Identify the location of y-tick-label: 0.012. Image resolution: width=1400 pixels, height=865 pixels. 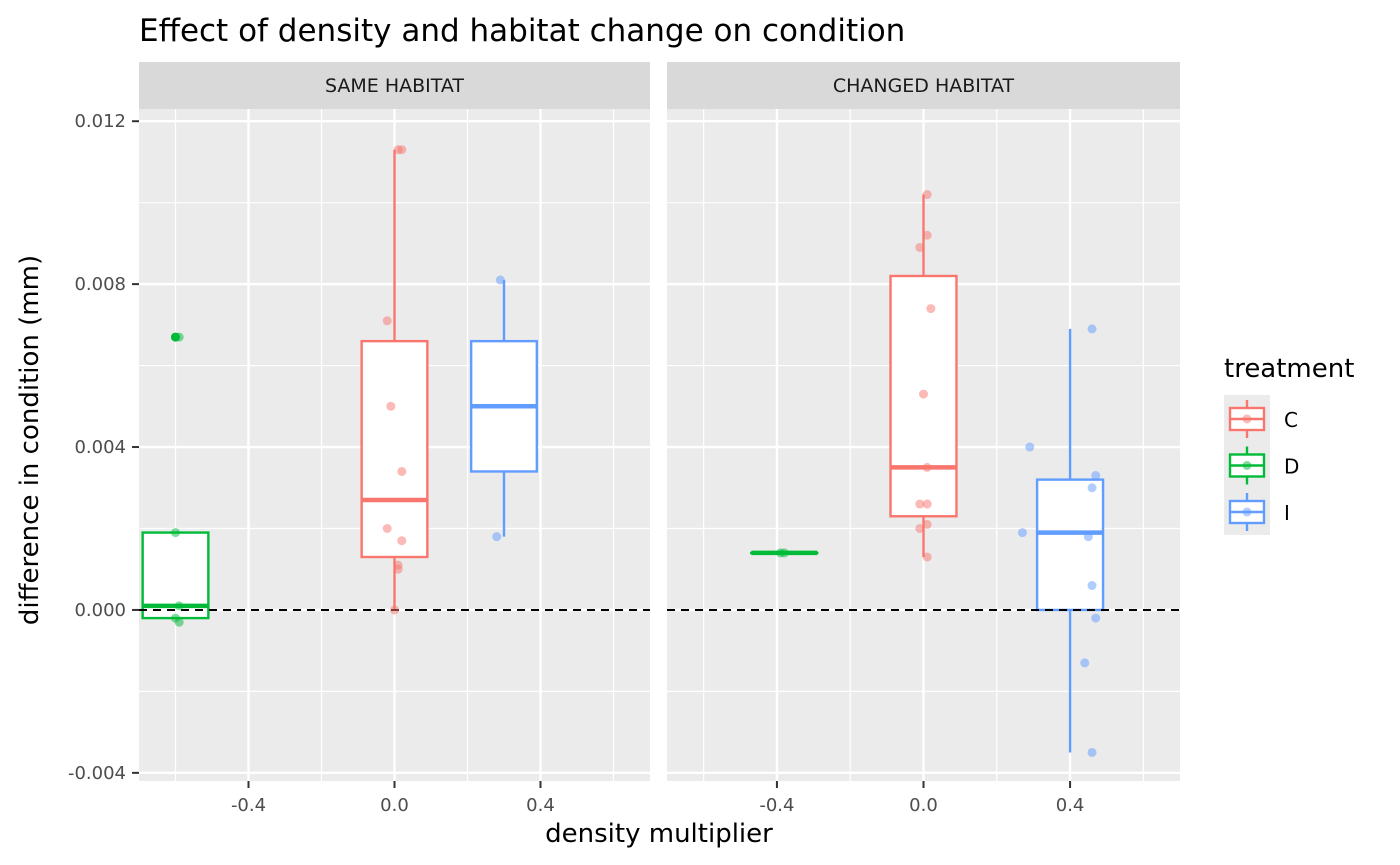
(100, 121).